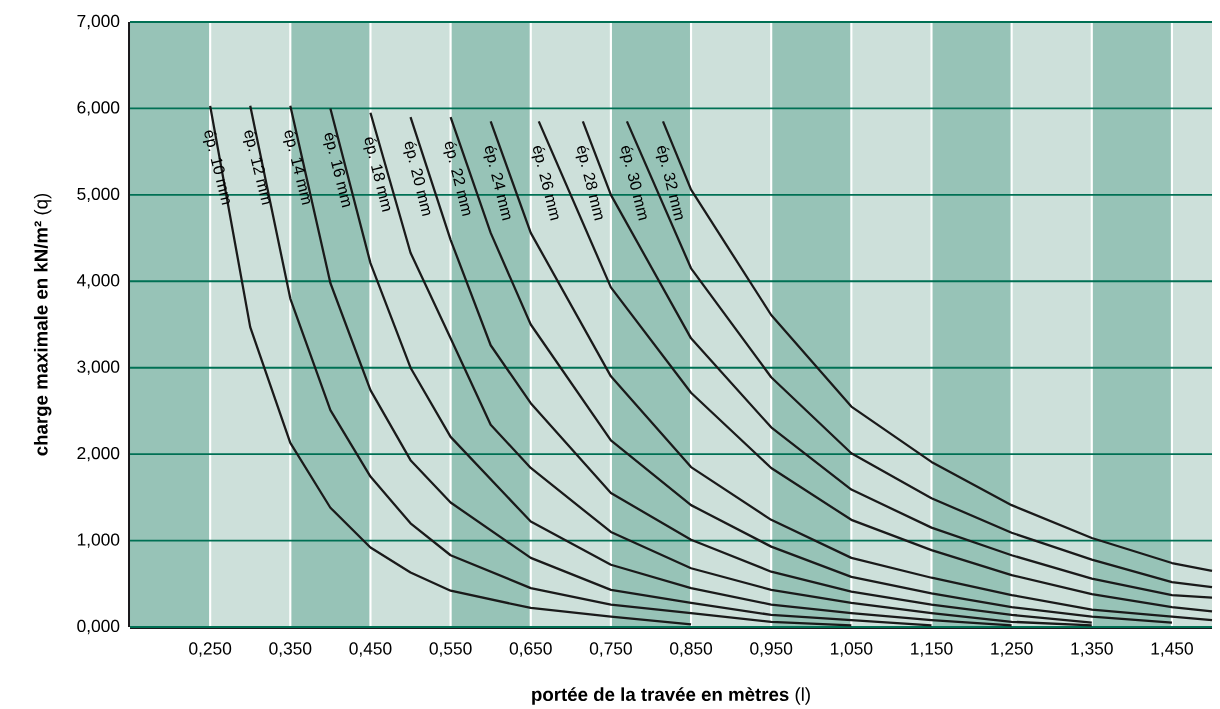  I want to click on x-tick-label: 0,750, so click(610, 649).